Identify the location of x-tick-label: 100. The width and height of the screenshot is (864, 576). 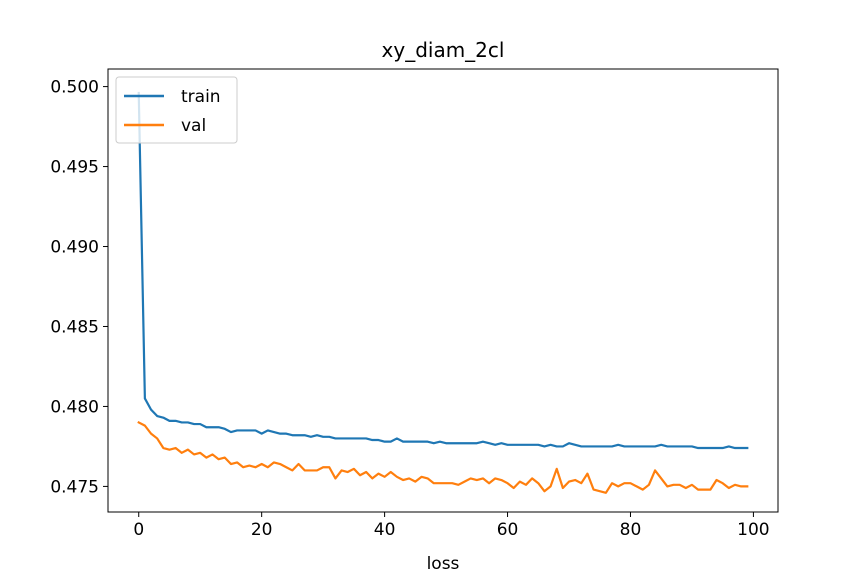
(753, 530).